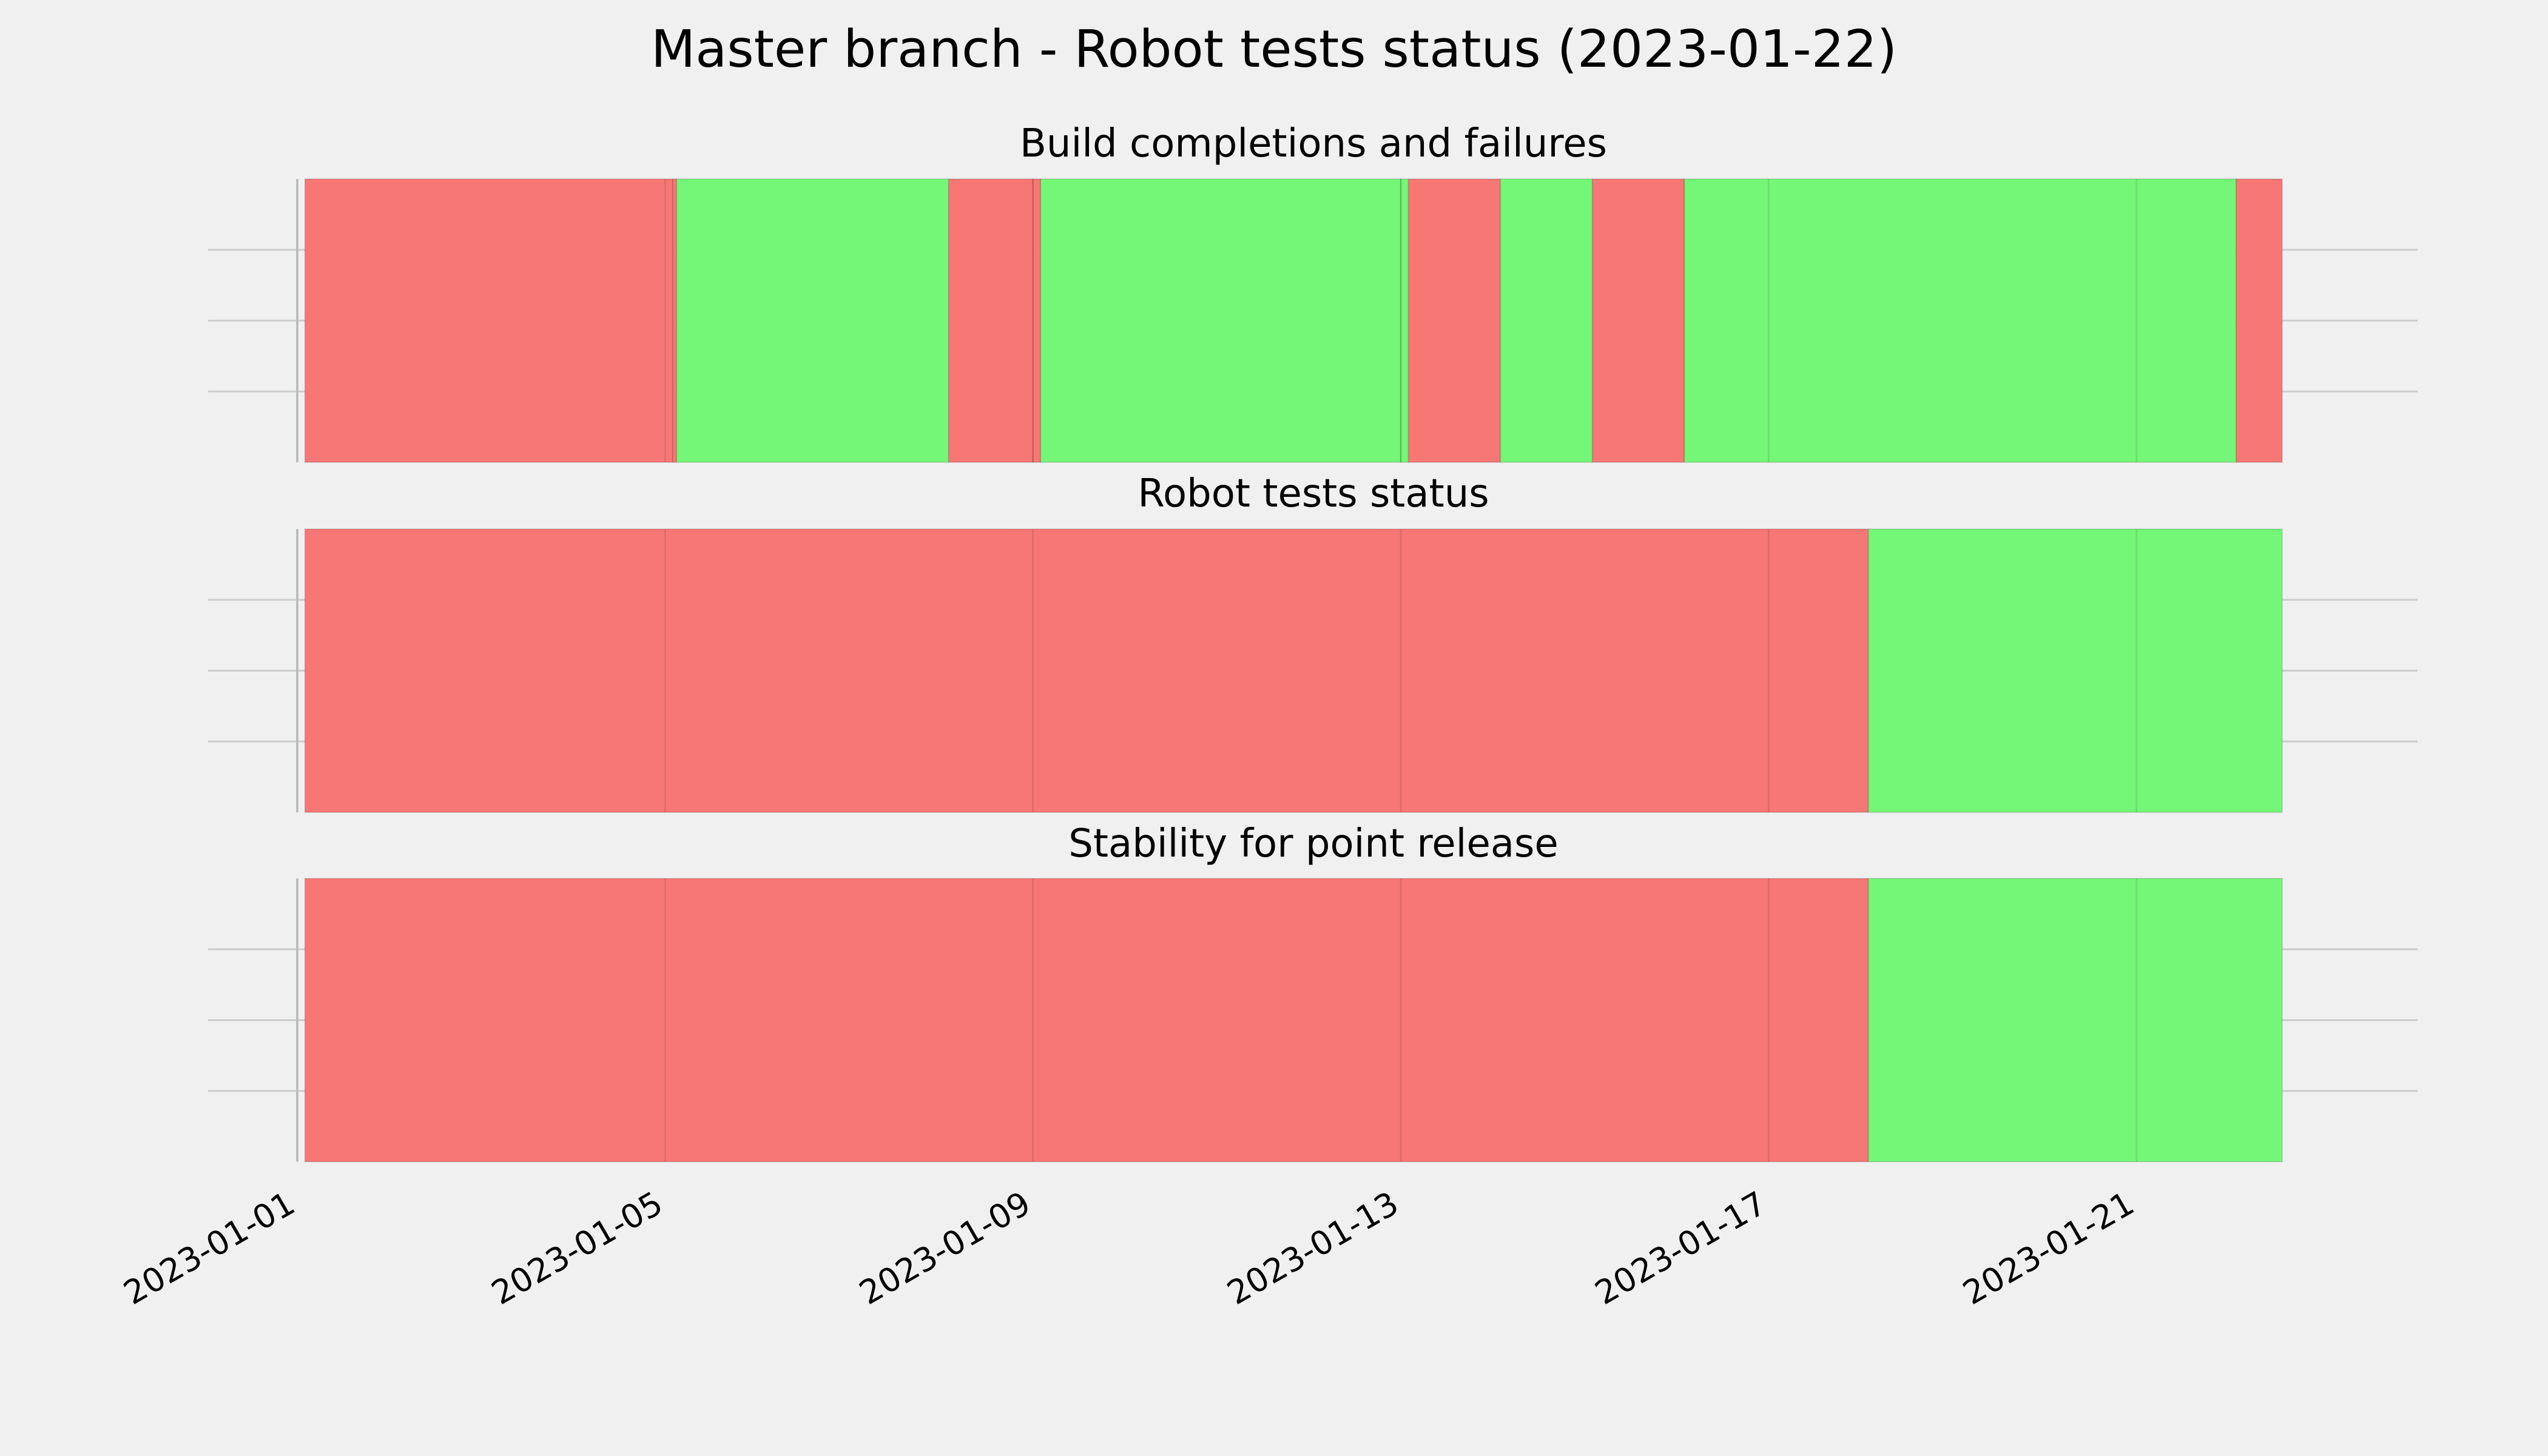  I want to click on panel-title-stability: Stability for point release, so click(1313, 843).